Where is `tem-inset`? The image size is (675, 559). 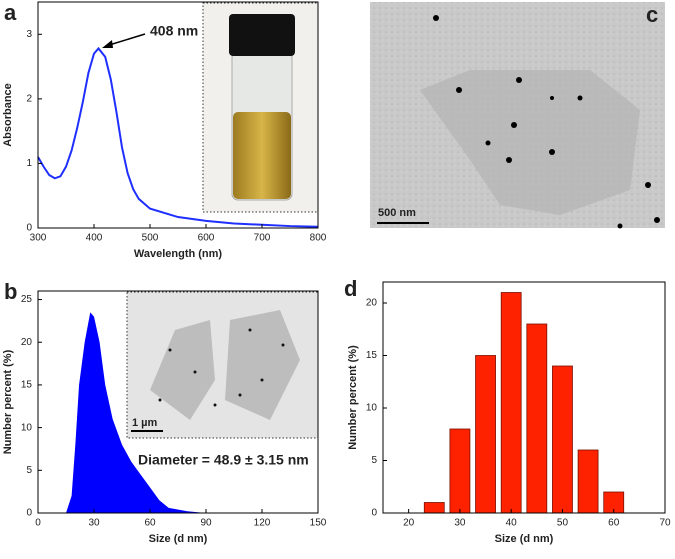 tem-inset is located at coordinates (222, 365).